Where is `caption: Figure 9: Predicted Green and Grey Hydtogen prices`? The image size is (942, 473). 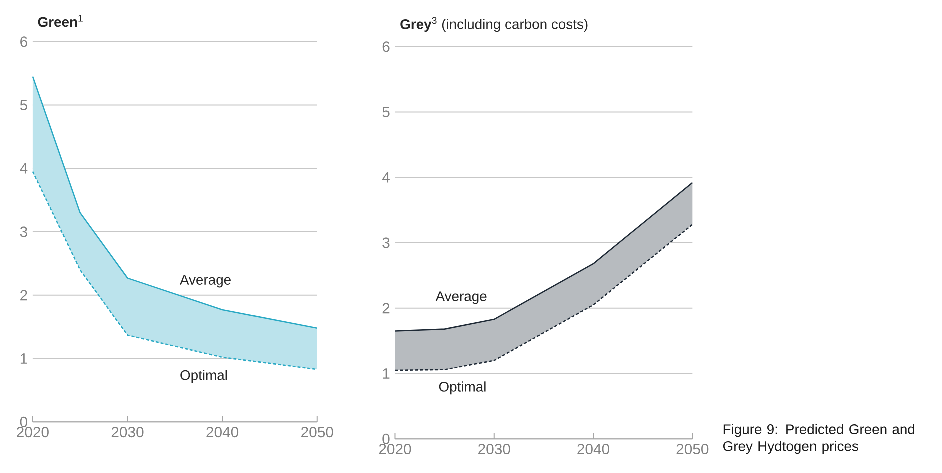
caption: Figure 9: Predicted Green and Grey Hydtogen prices is located at coordinates (819, 439).